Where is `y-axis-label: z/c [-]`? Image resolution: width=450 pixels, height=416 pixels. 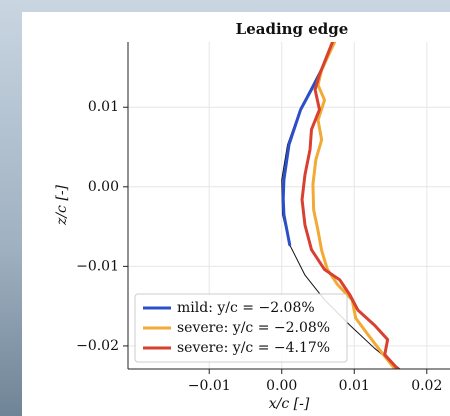 y-axis-label: z/c [-] is located at coordinates (62, 205).